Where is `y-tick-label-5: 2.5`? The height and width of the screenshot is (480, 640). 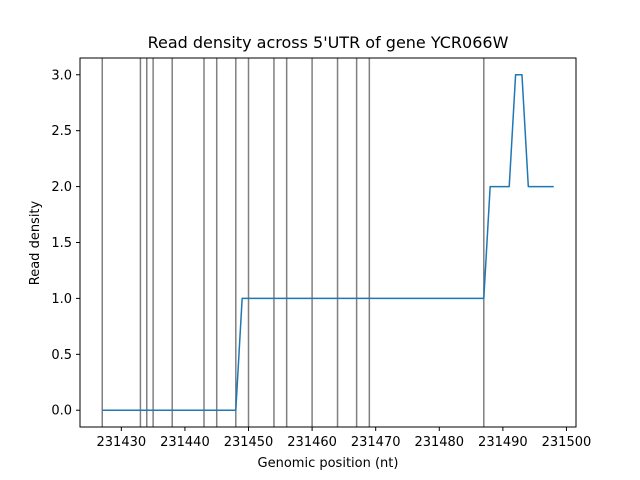 y-tick-label-5: 2.5 is located at coordinates (61, 131).